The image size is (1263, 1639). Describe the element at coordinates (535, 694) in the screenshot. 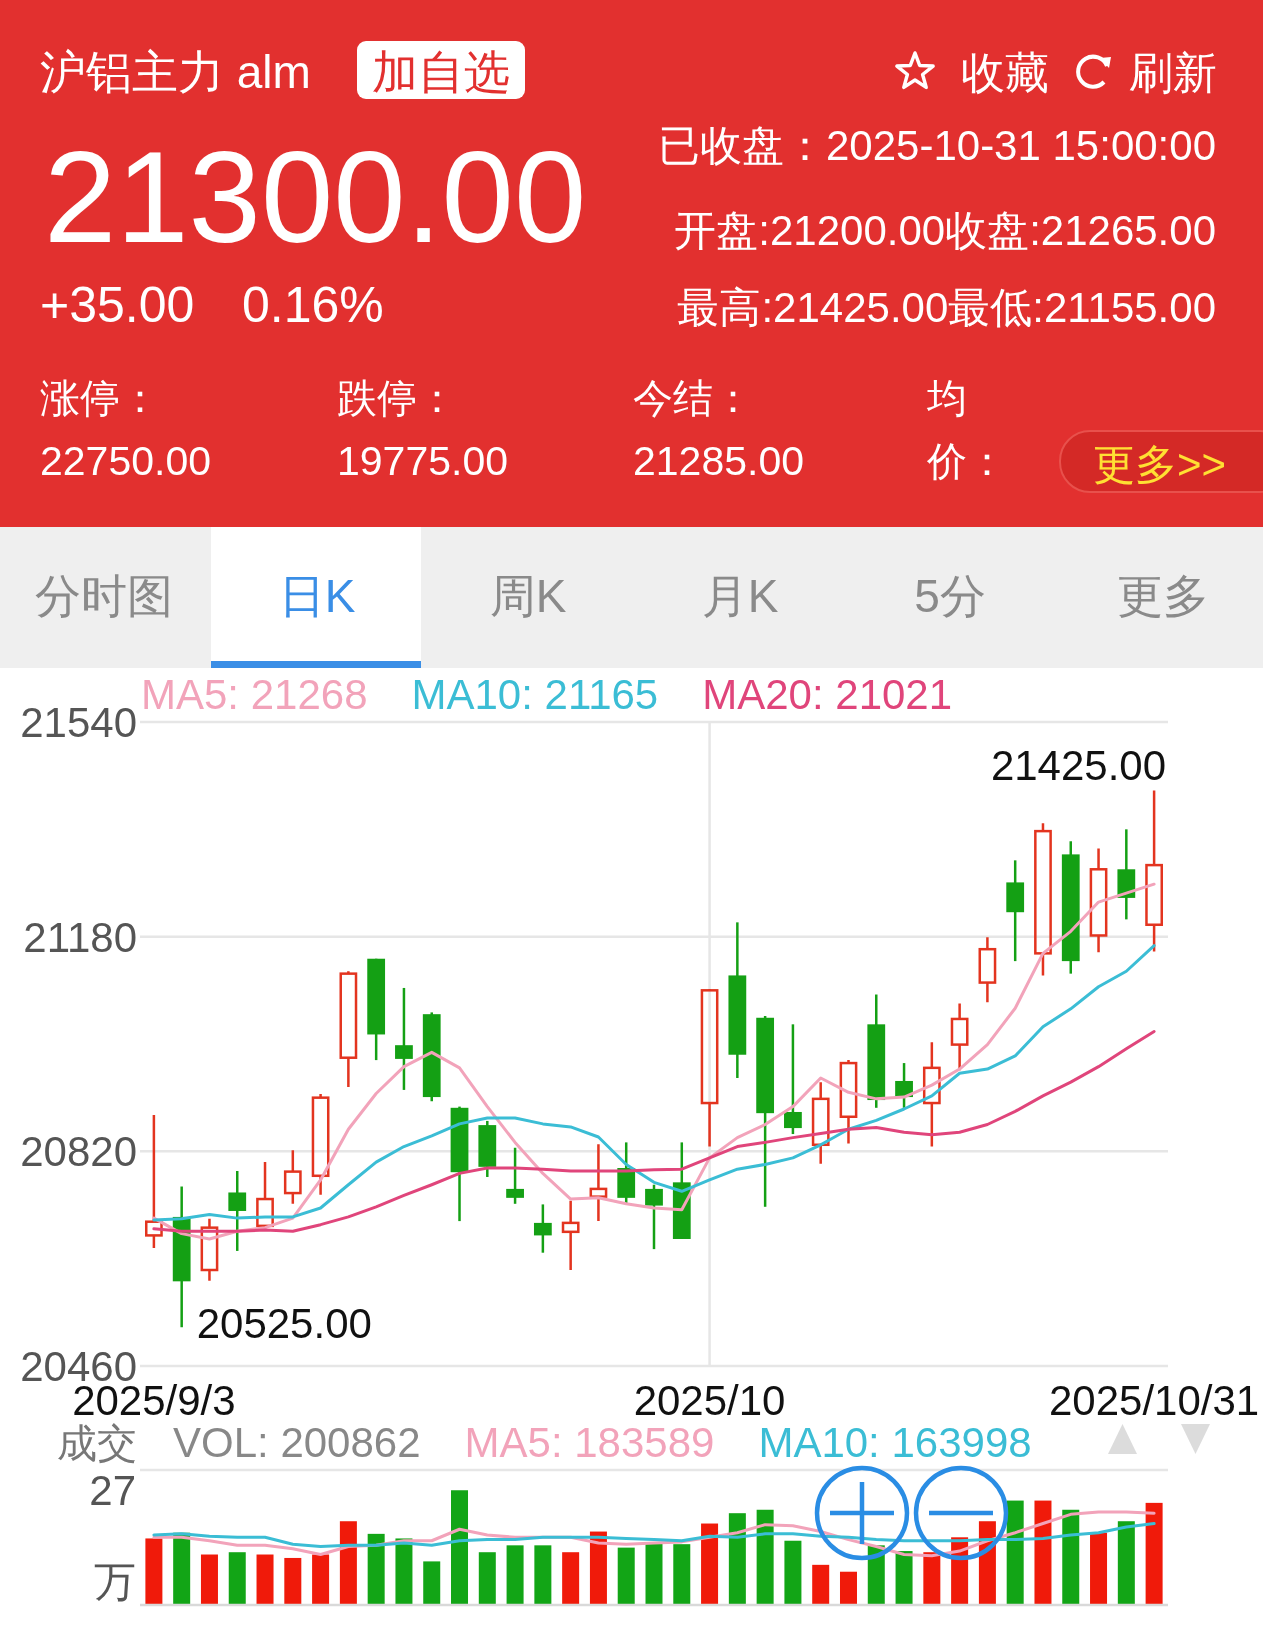

I see `text: MA10: 21165` at that location.